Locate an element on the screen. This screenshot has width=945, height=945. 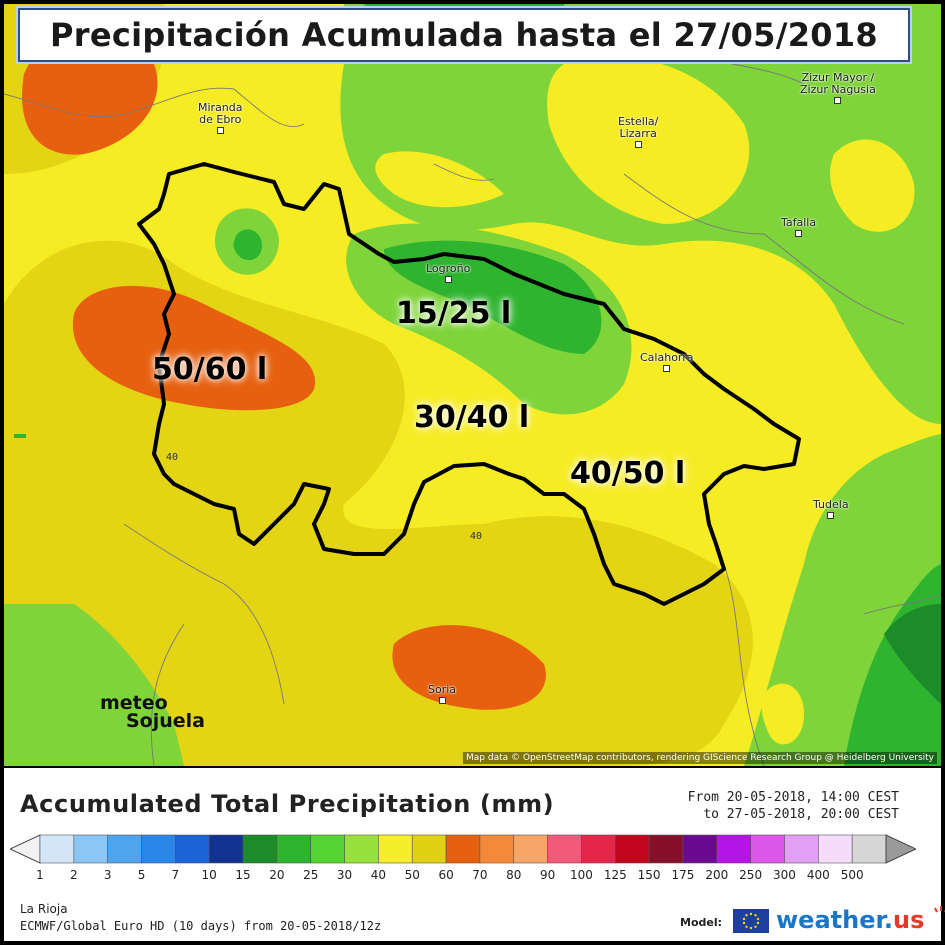
scale-tick-label: 7 is located at coordinates (175, 875).